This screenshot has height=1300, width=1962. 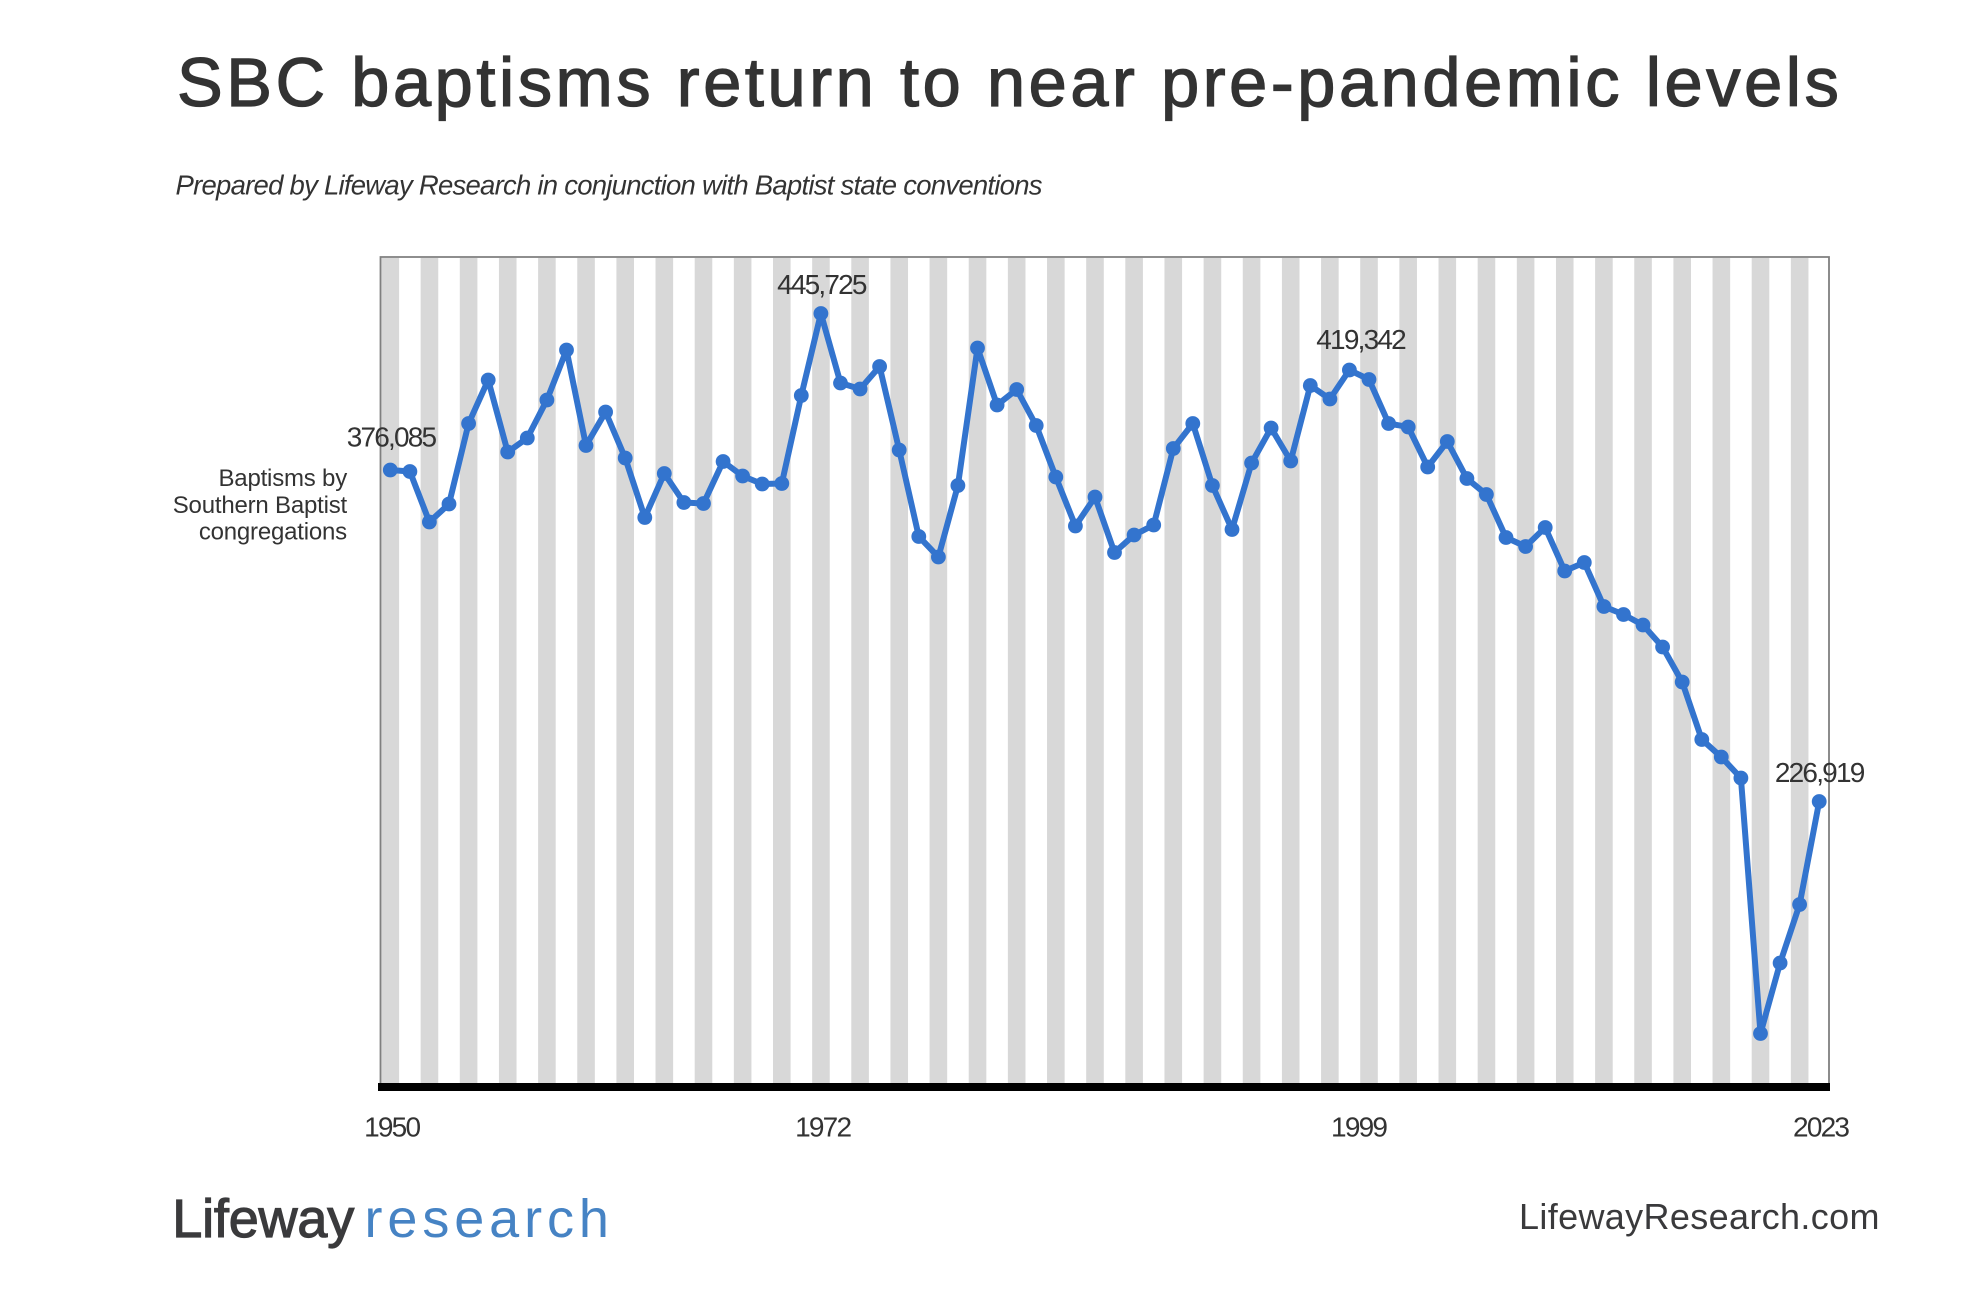 I want to click on svg-text: Southern Baptist, so click(x=260, y=505).